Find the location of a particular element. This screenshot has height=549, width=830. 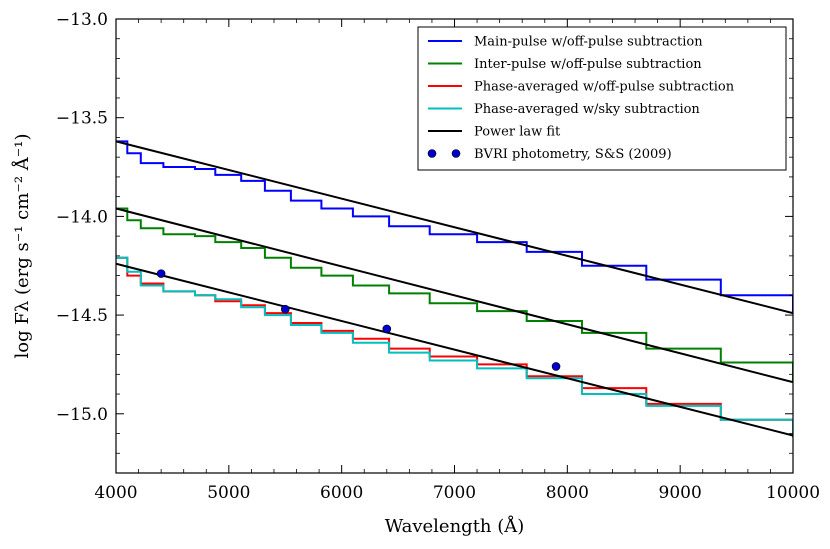

x-tick-label: 10000 is located at coordinates (793, 493).